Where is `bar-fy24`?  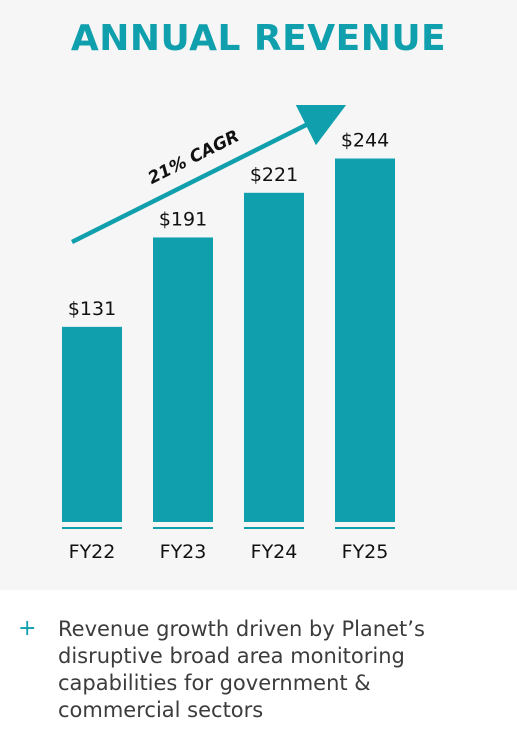
bar-fy24 is located at coordinates (274, 357).